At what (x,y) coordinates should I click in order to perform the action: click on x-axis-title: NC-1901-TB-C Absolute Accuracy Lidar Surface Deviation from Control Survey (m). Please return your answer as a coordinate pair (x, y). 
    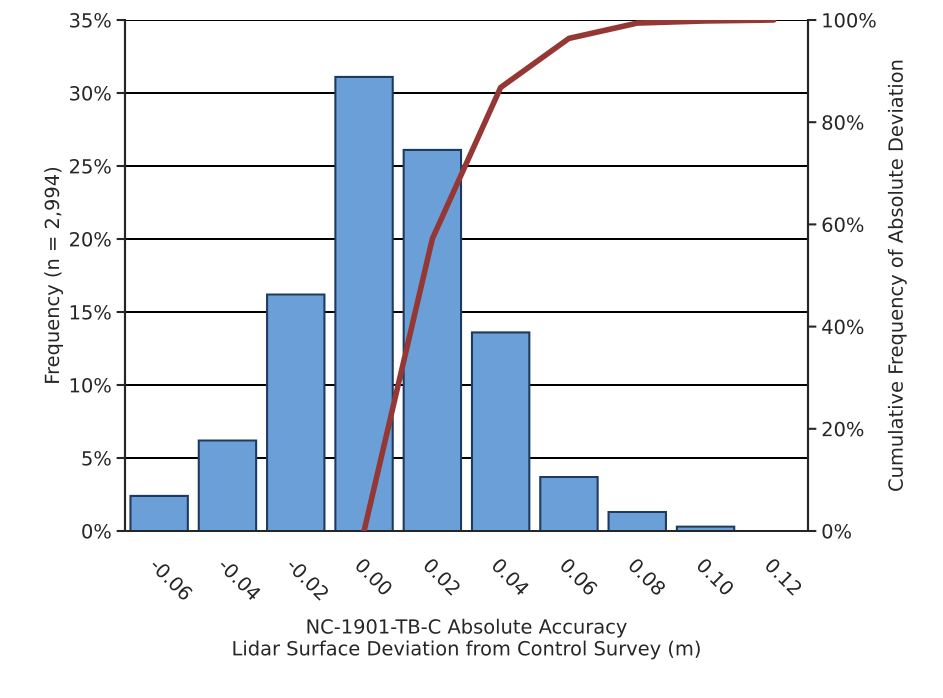
    Looking at the image, I should click on (466, 639).